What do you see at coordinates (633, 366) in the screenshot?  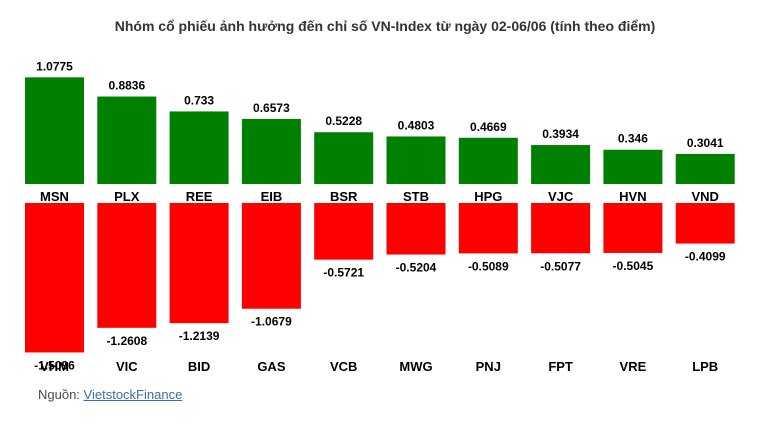 I see `ticker-label-vre: VRE` at bounding box center [633, 366].